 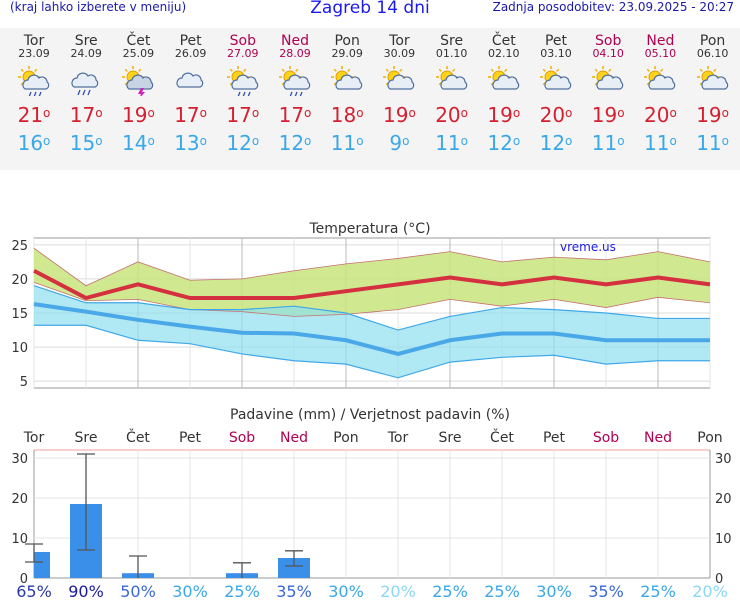 What do you see at coordinates (19, 499) in the screenshot?
I see `precip-y-tick-left: 20` at bounding box center [19, 499].